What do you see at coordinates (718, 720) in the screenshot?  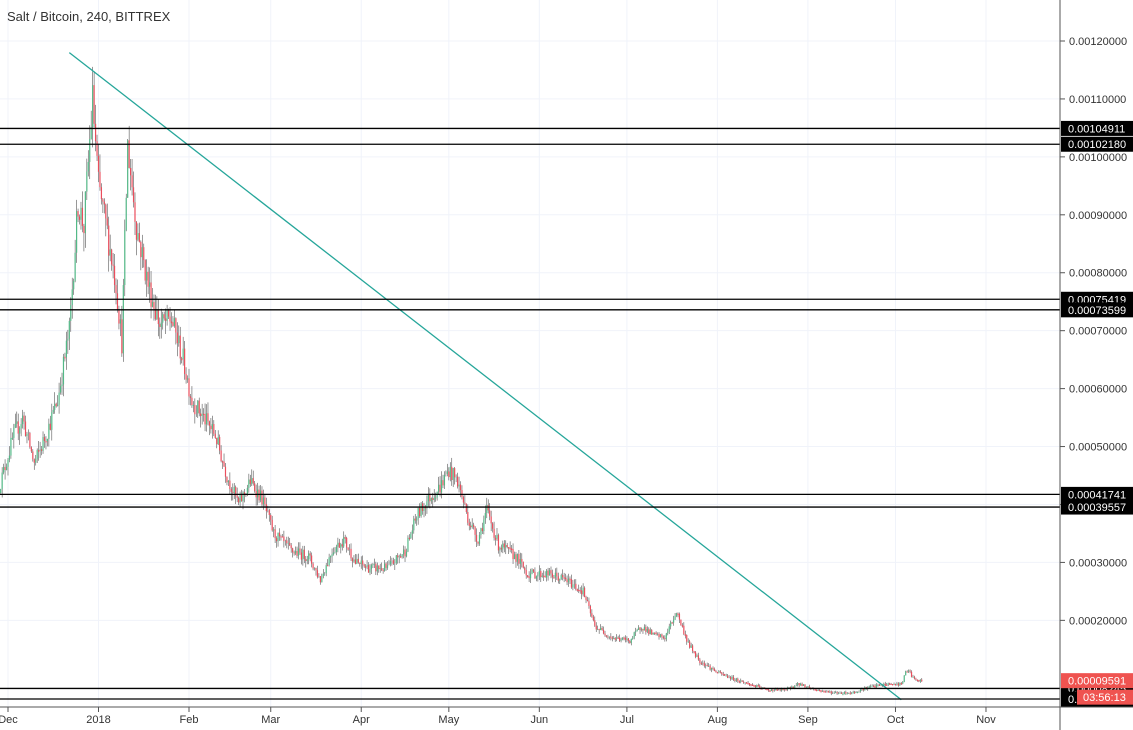 I see `x-tick-label: Aug` at bounding box center [718, 720].